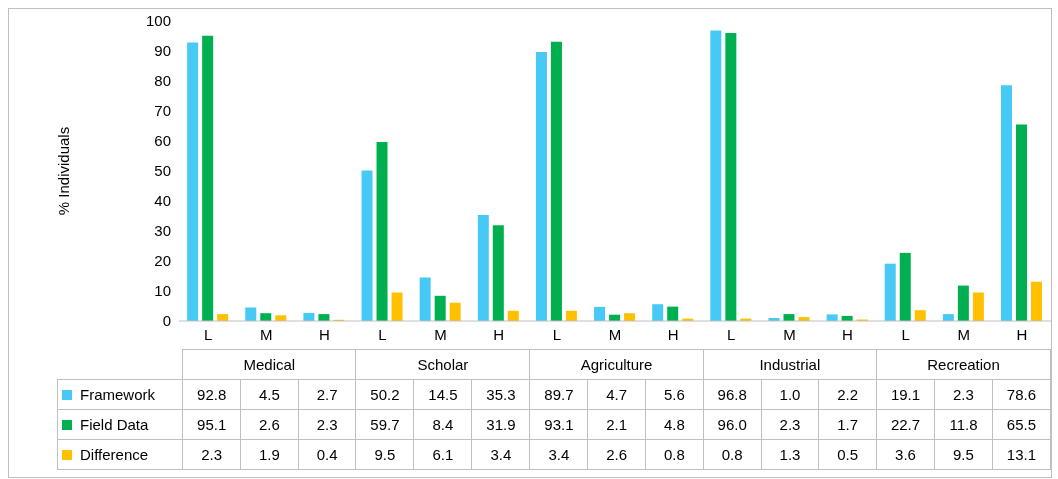 This screenshot has height=479, width=1058. What do you see at coordinates (790, 364) in the screenshot?
I see `text: Industrial` at bounding box center [790, 364].